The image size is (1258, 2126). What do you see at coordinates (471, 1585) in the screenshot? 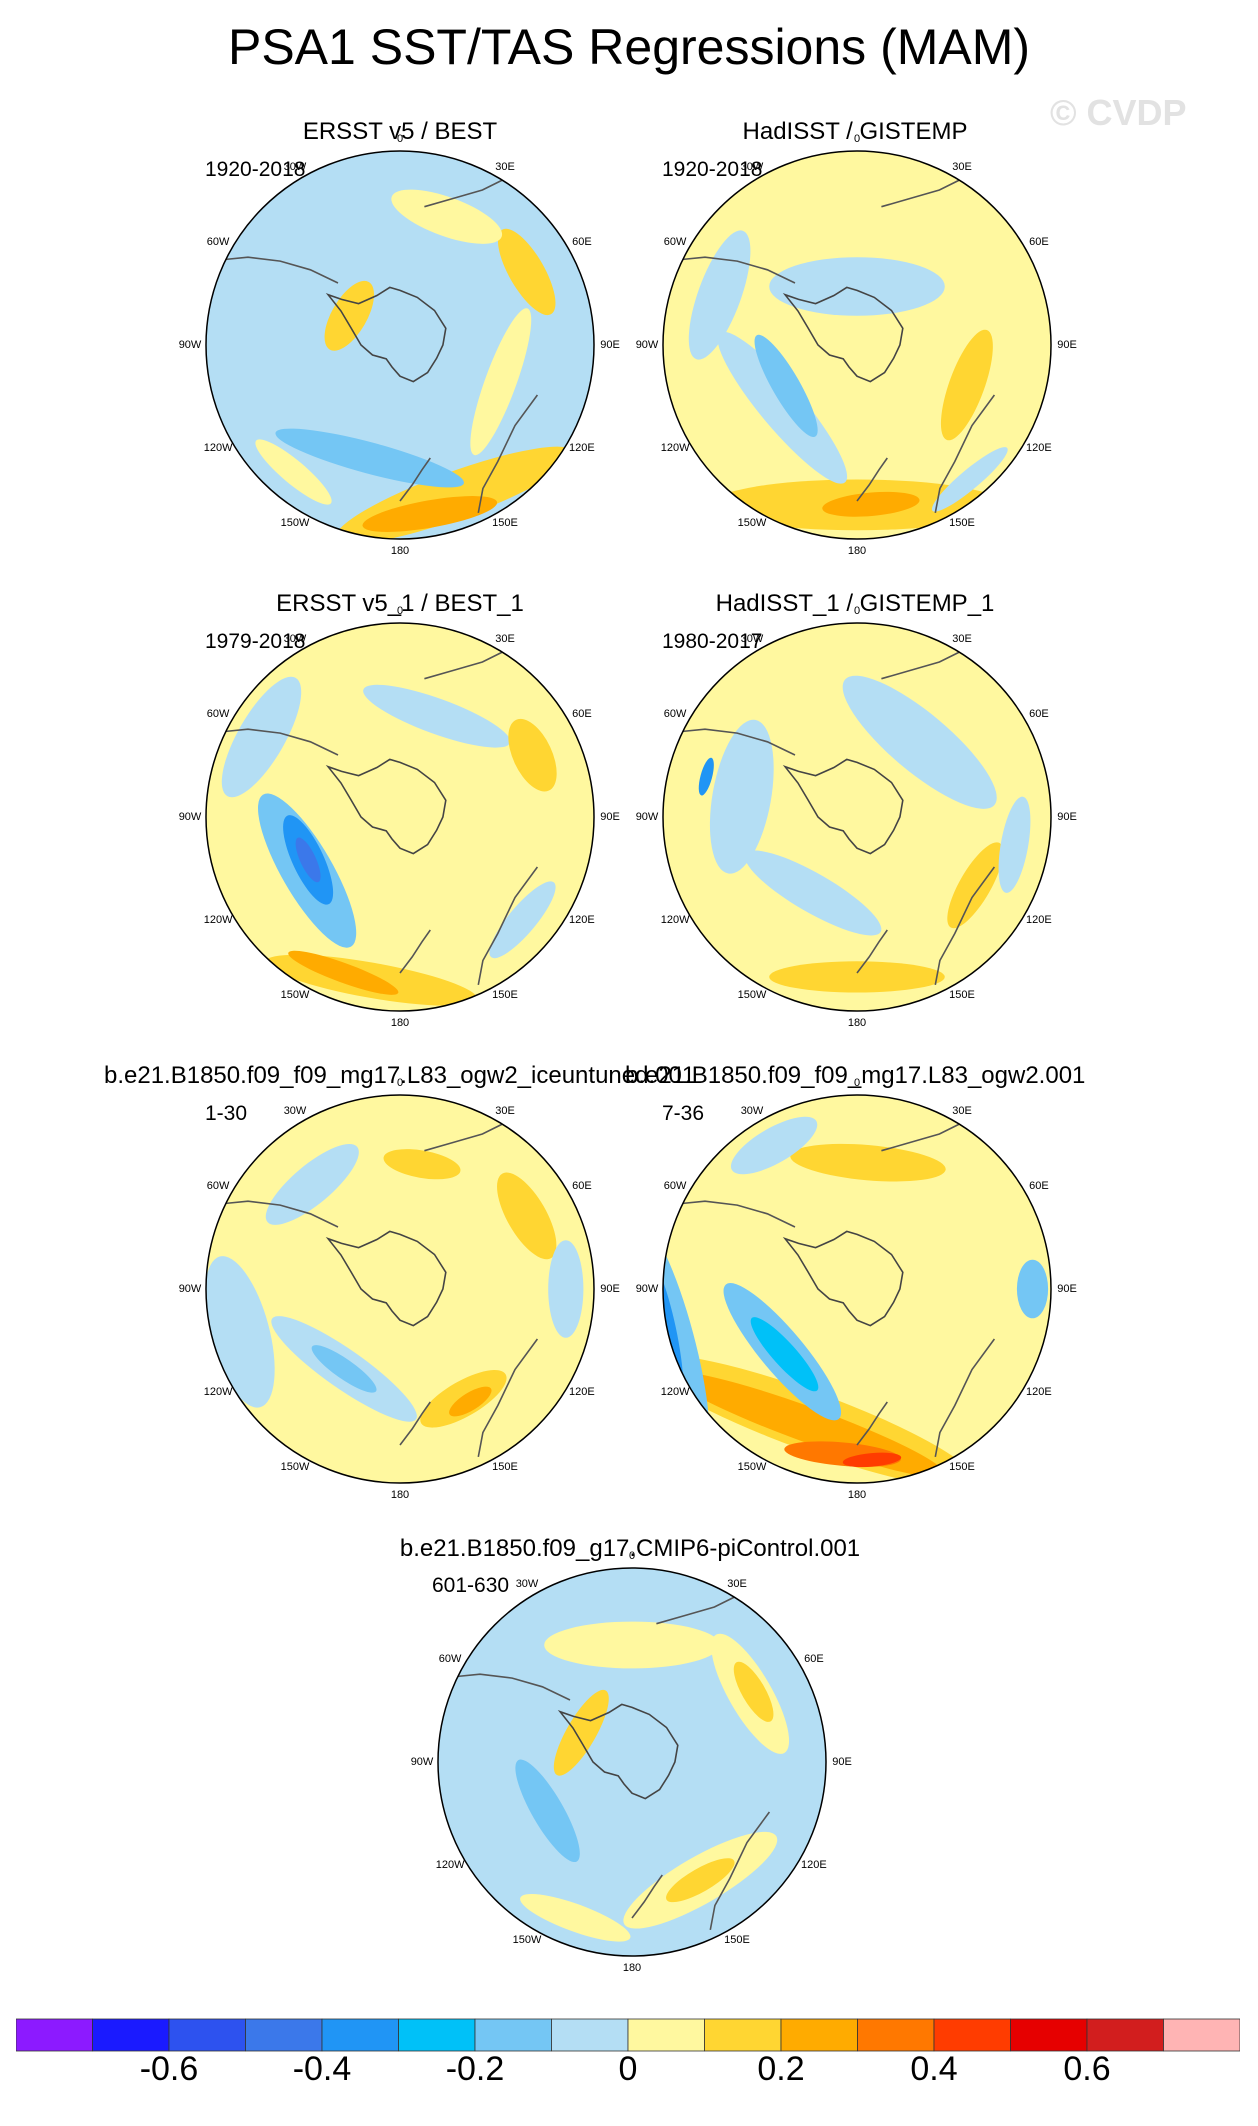
I see `panel-period-7: 601-630` at bounding box center [471, 1585].